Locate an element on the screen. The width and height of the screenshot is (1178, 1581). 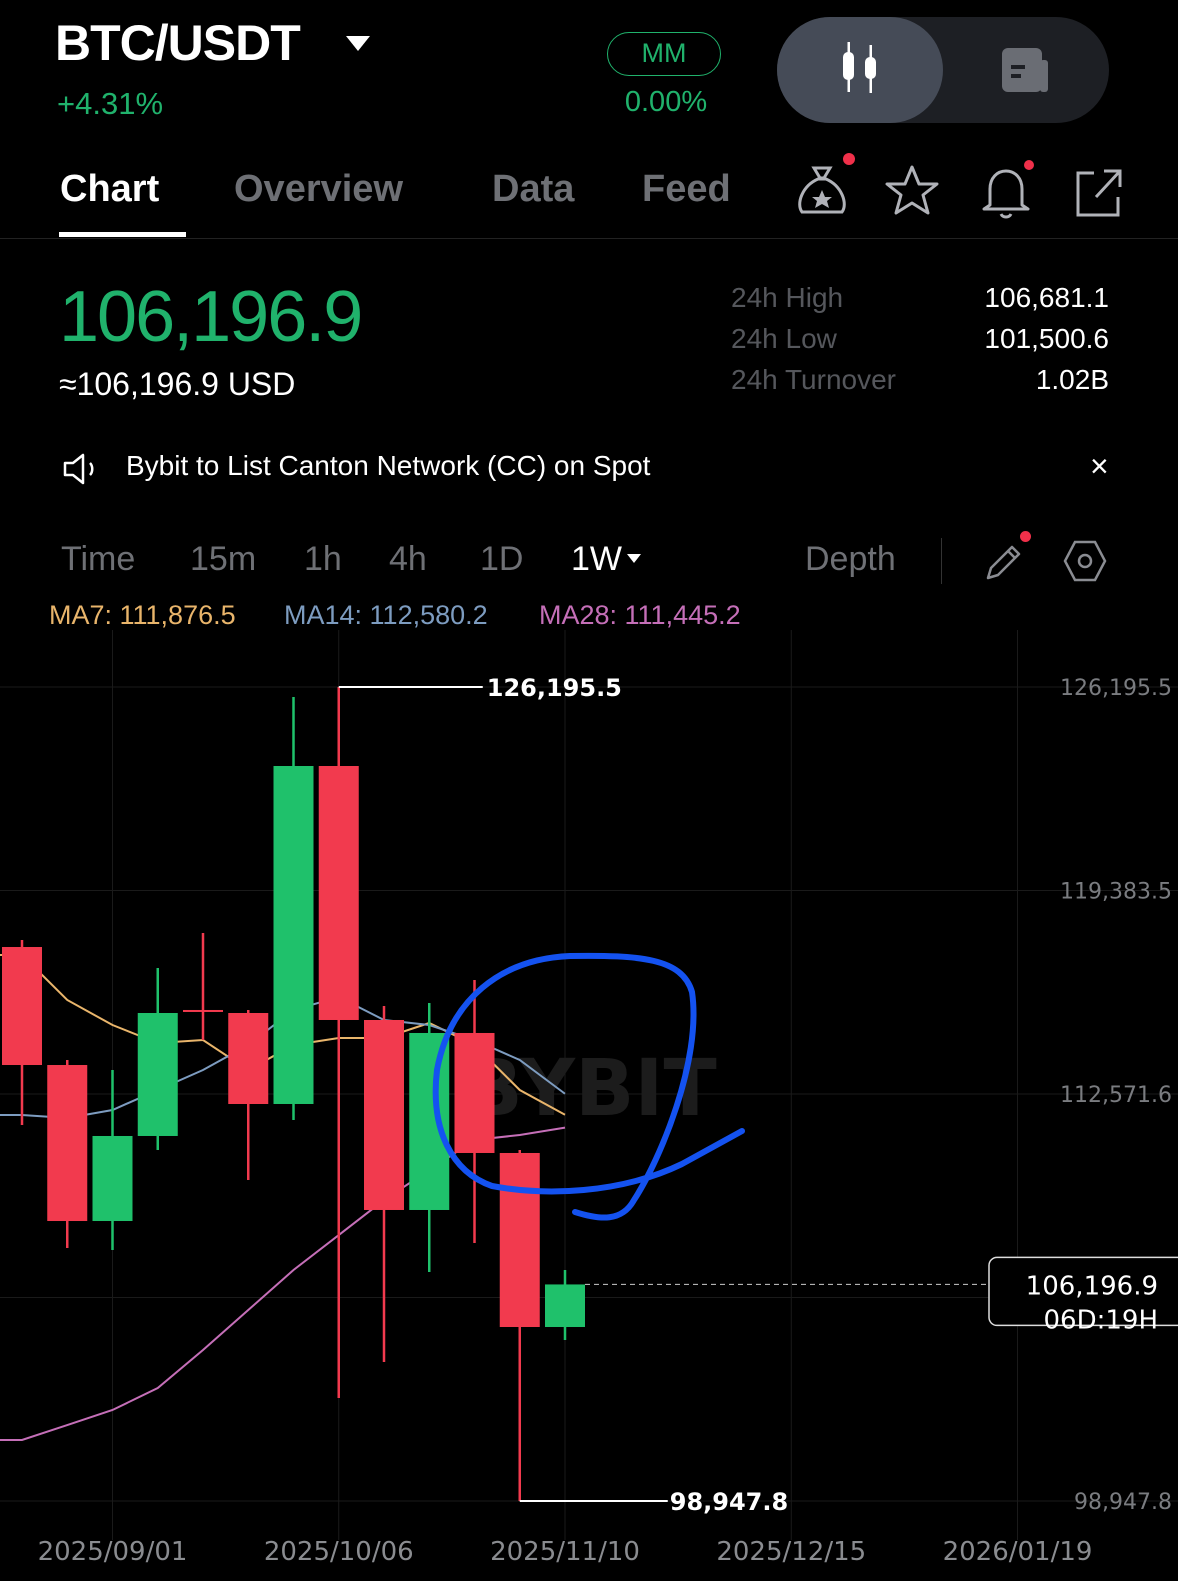
reward-button is located at coordinates (822, 192).